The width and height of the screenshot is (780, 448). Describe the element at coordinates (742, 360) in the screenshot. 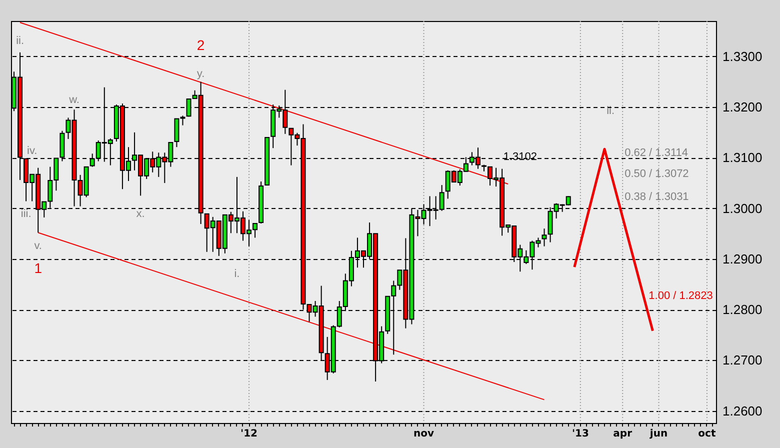

I see `y-tick-label: 1.2700` at that location.